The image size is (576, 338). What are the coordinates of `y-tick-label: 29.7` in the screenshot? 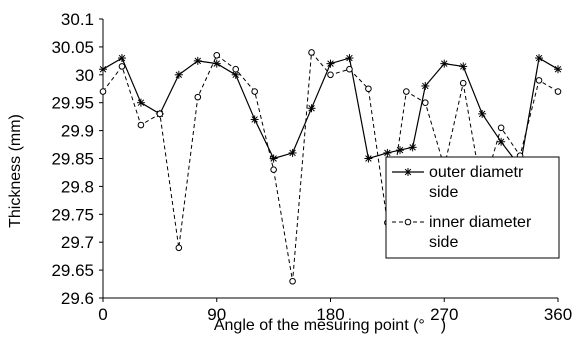 It's located at (77, 242).